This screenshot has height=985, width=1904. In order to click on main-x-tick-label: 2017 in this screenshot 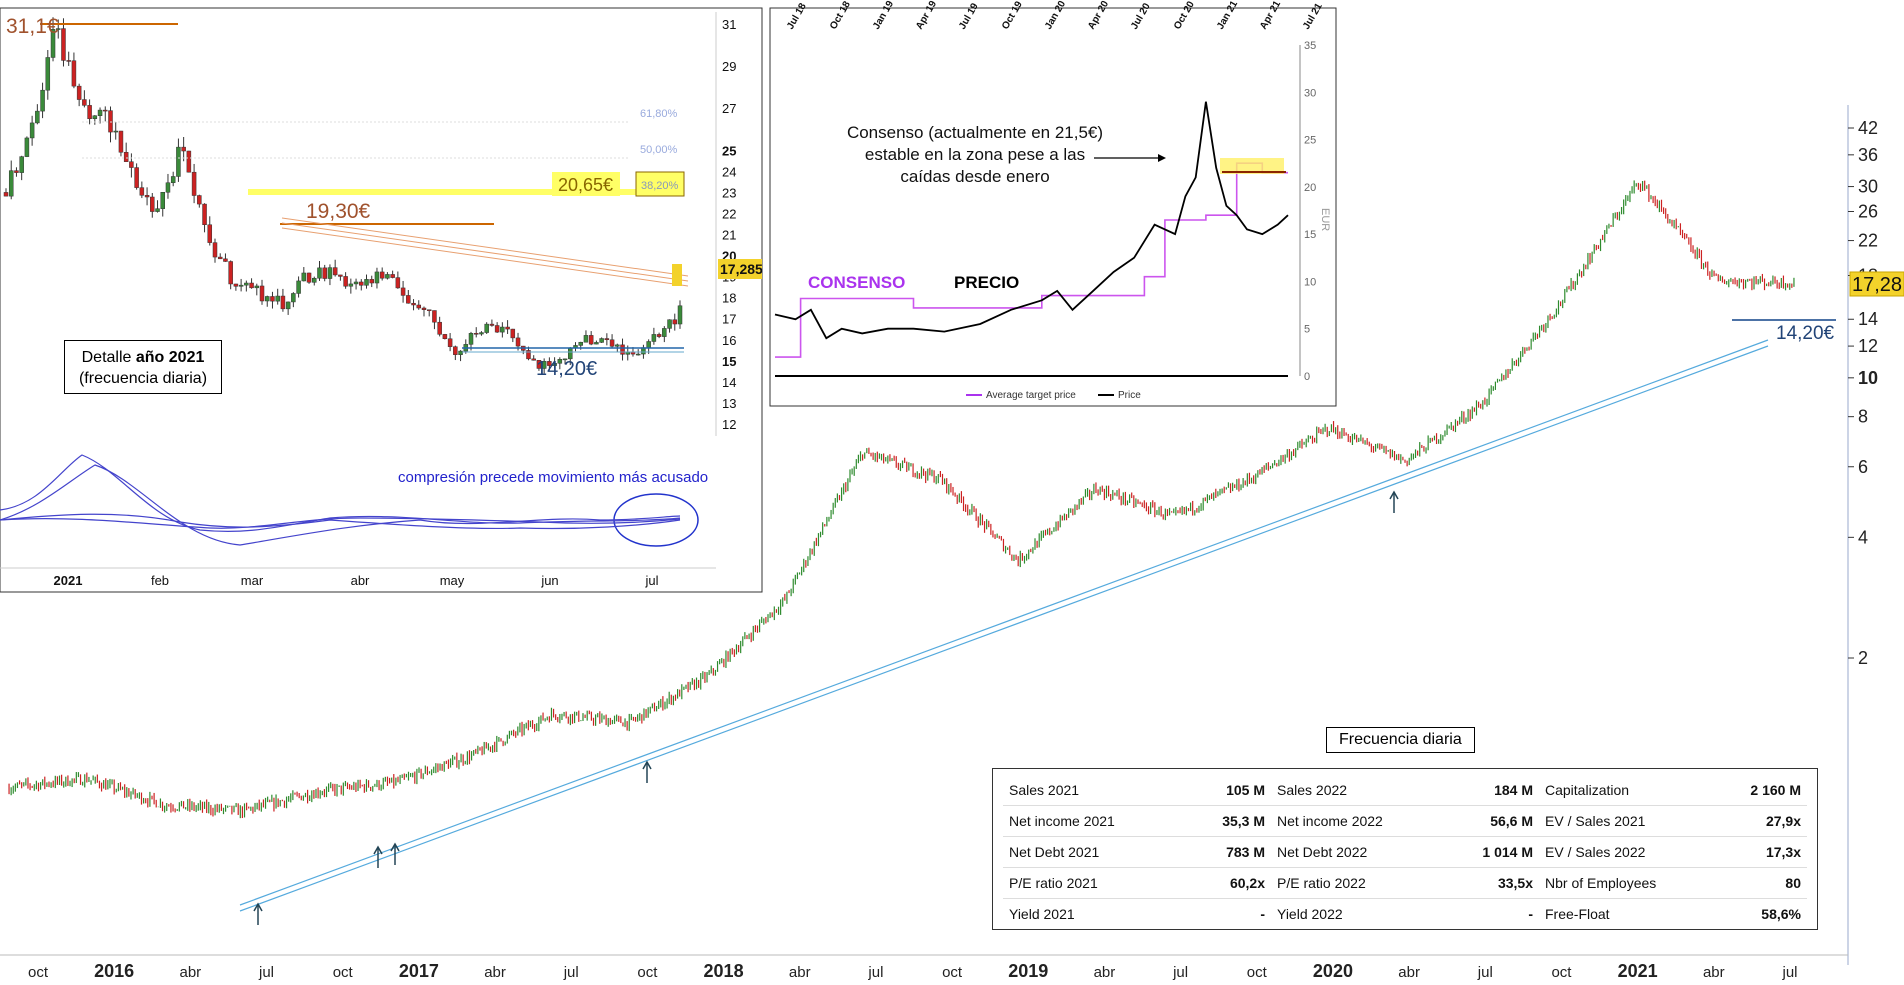, I will do `click(419, 971)`.